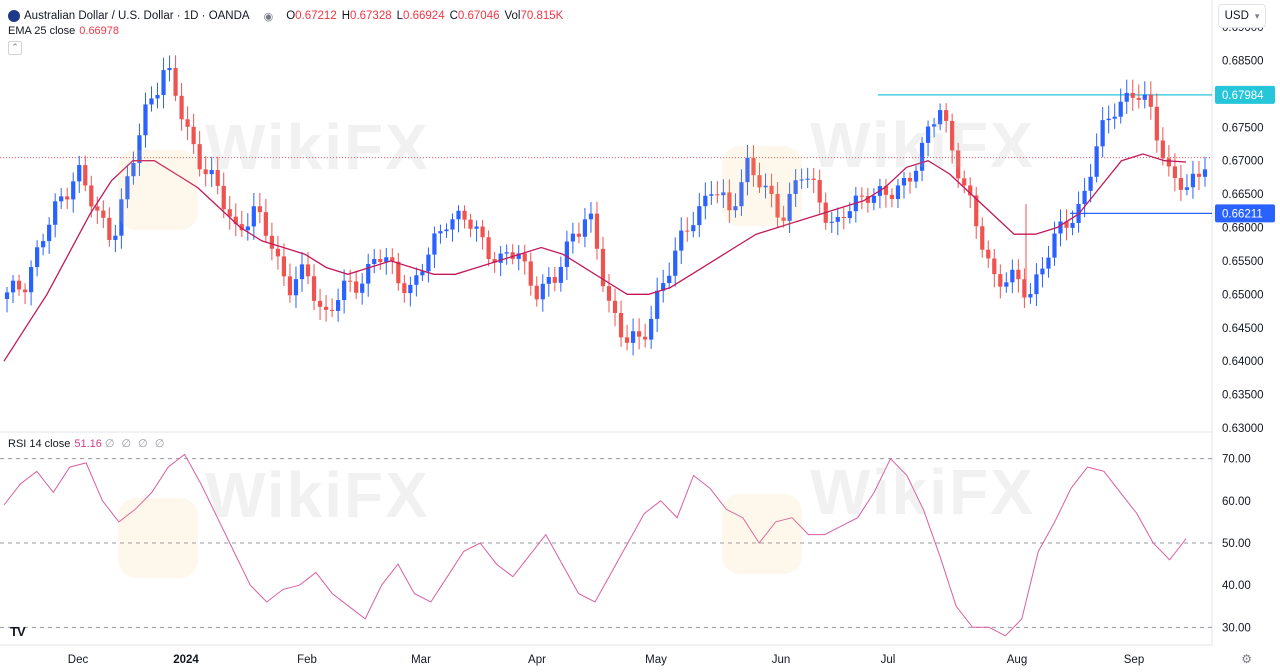 This screenshot has width=1280, height=672. I want to click on collapse-legend-button: ⌃, so click(15, 48).